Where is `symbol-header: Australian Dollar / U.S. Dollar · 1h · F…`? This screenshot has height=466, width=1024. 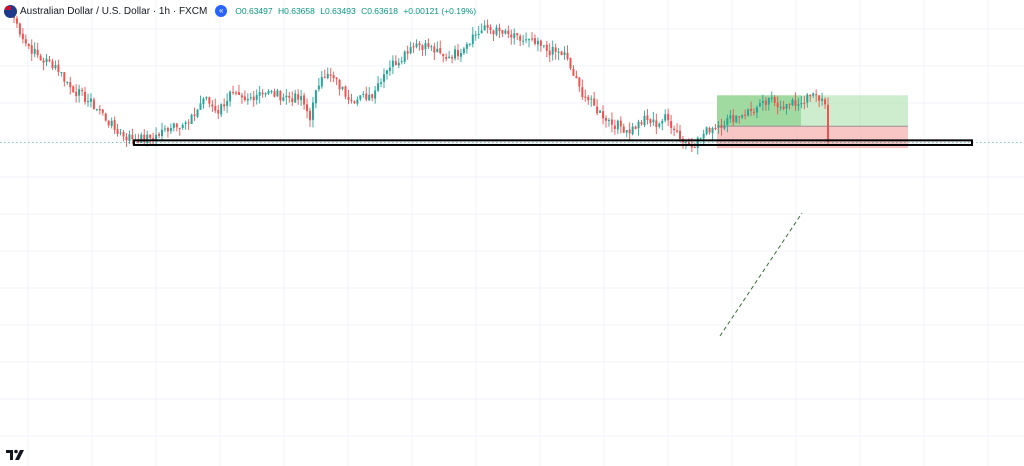 symbol-header: Australian Dollar / U.S. Dollar · 1h · F… is located at coordinates (241, 11).